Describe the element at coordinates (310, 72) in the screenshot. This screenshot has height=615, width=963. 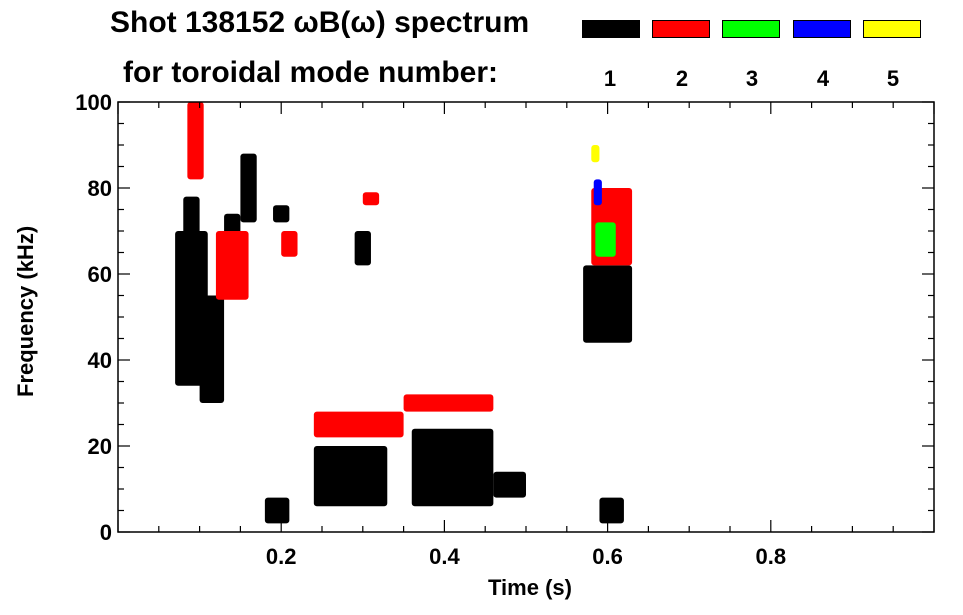
I see `chart-title-line2: for toroidal mode number:` at that location.